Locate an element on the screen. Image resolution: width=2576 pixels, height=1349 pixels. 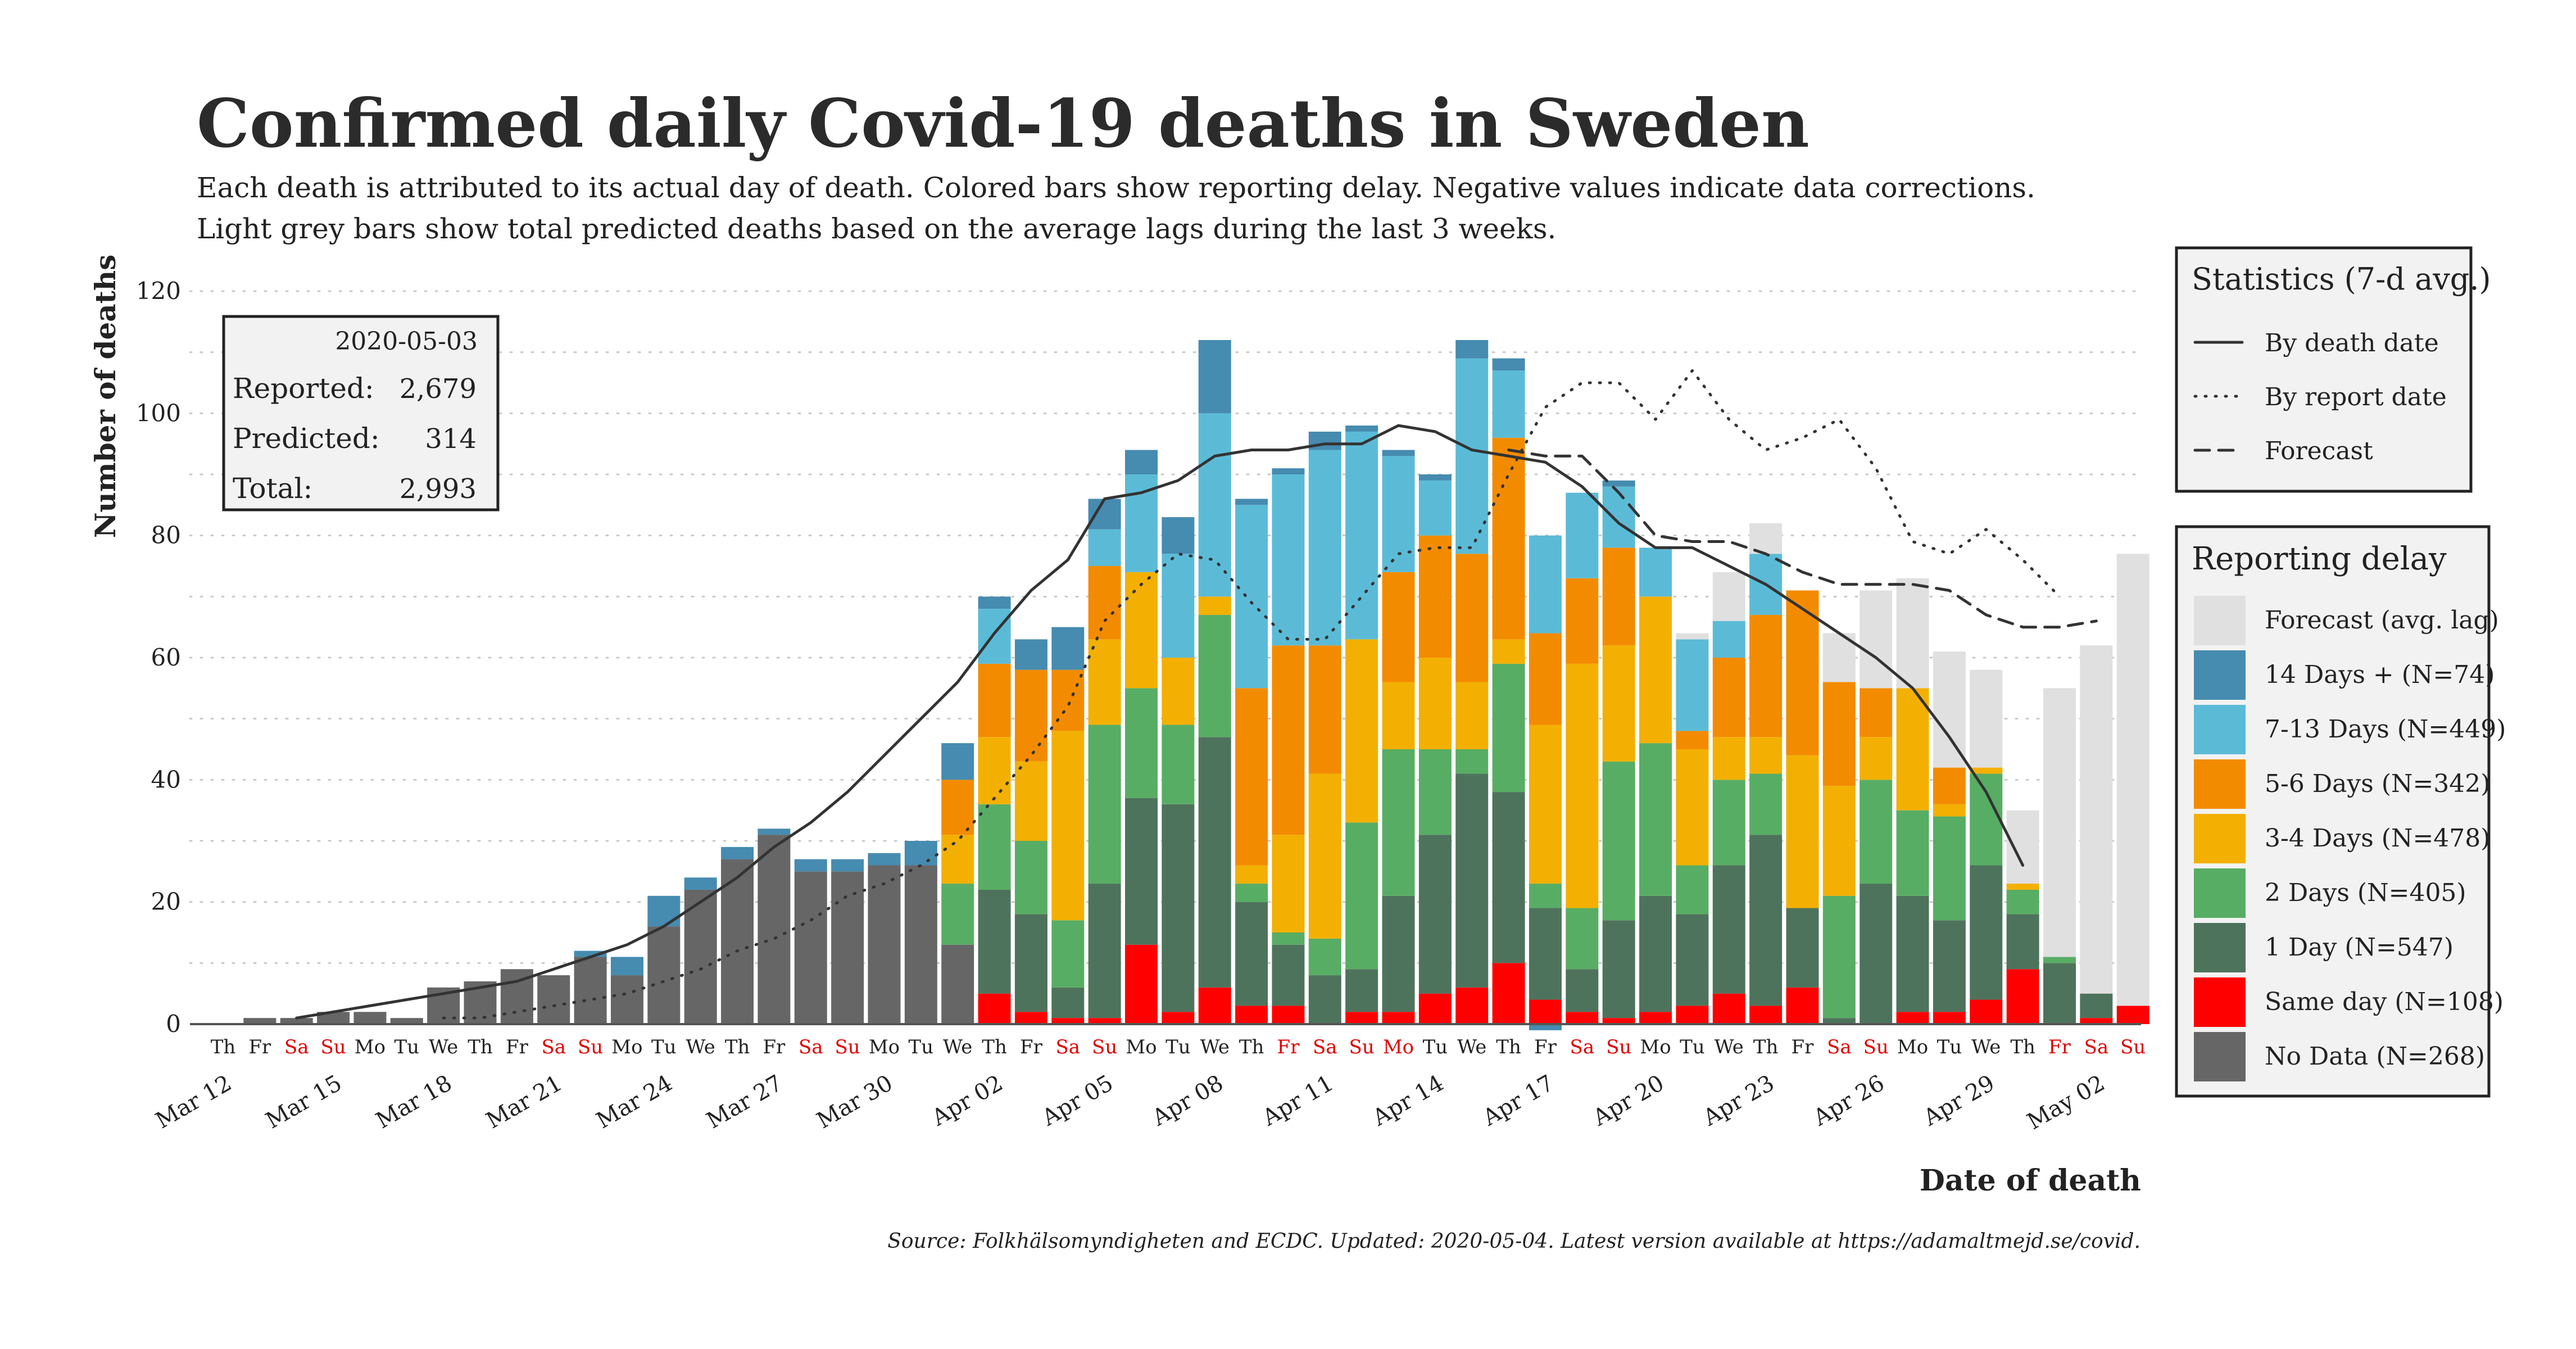
legend-label: Forecast is located at coordinates (2319, 451).